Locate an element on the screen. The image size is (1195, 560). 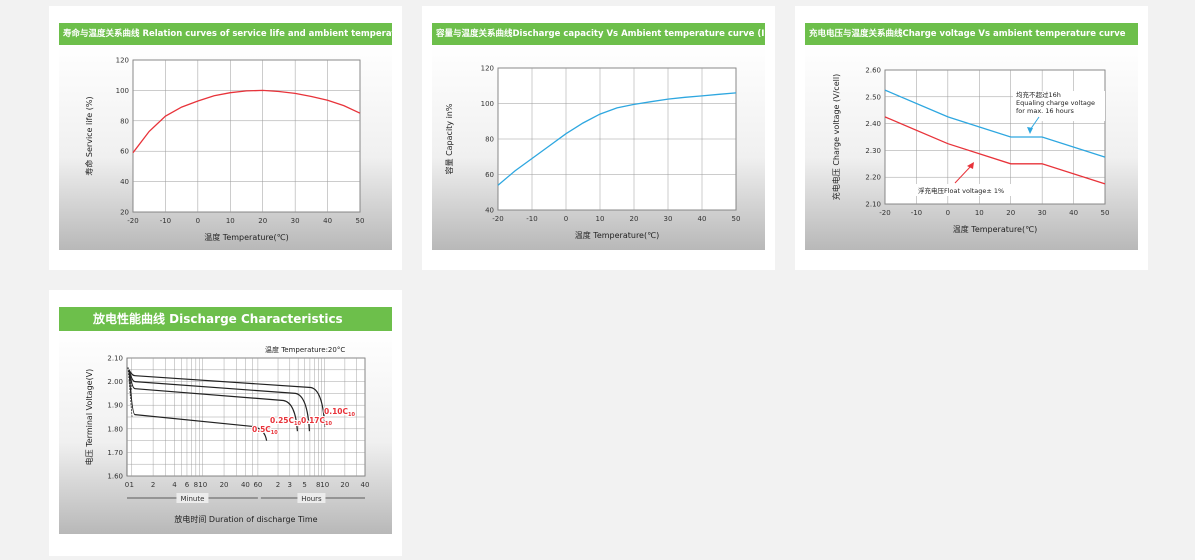
y-tick-label: 1.60 is located at coordinates (115, 477).